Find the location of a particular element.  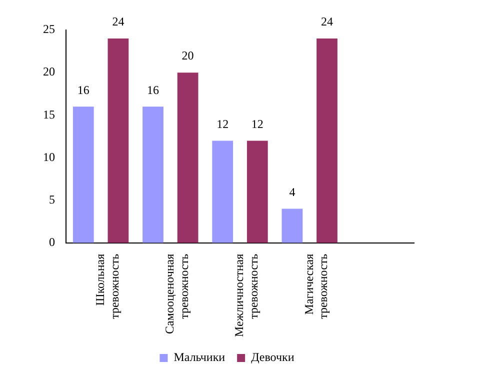

y-tick-label: 0 is located at coordinates (52, 242).